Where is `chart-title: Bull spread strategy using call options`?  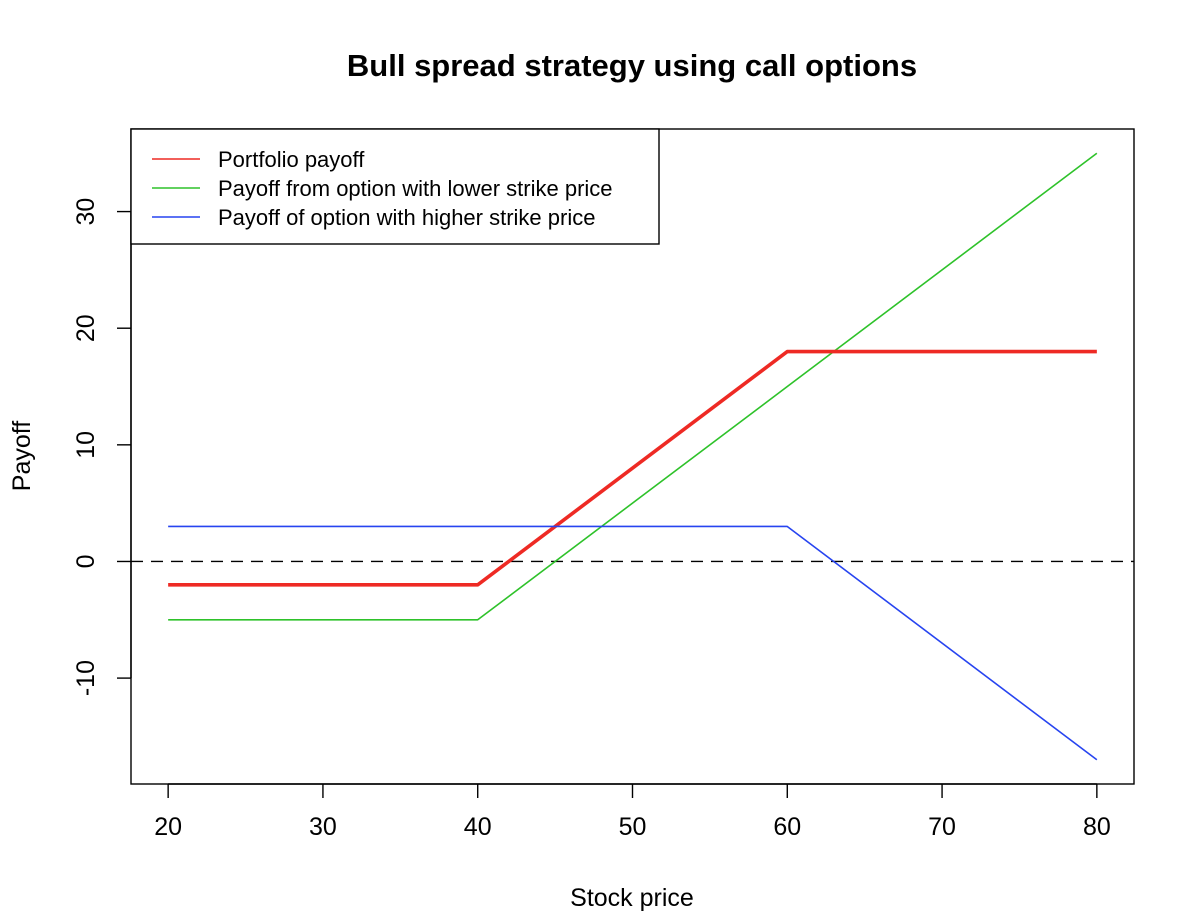 chart-title: Bull spread strategy using call options is located at coordinates (632, 65).